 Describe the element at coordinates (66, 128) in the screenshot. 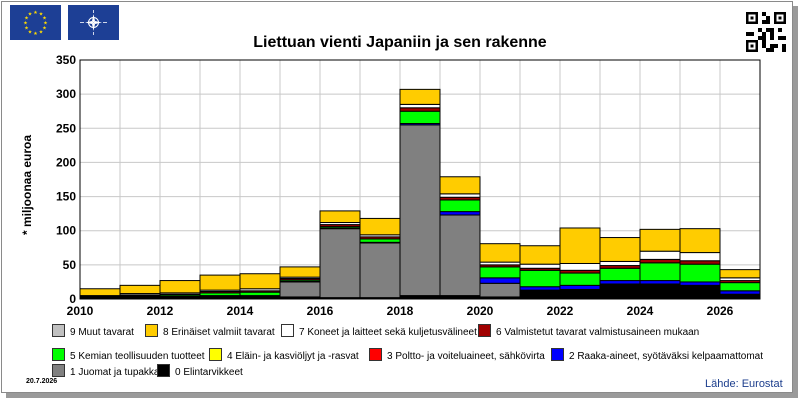

I see `y-tick-label: 250` at that location.